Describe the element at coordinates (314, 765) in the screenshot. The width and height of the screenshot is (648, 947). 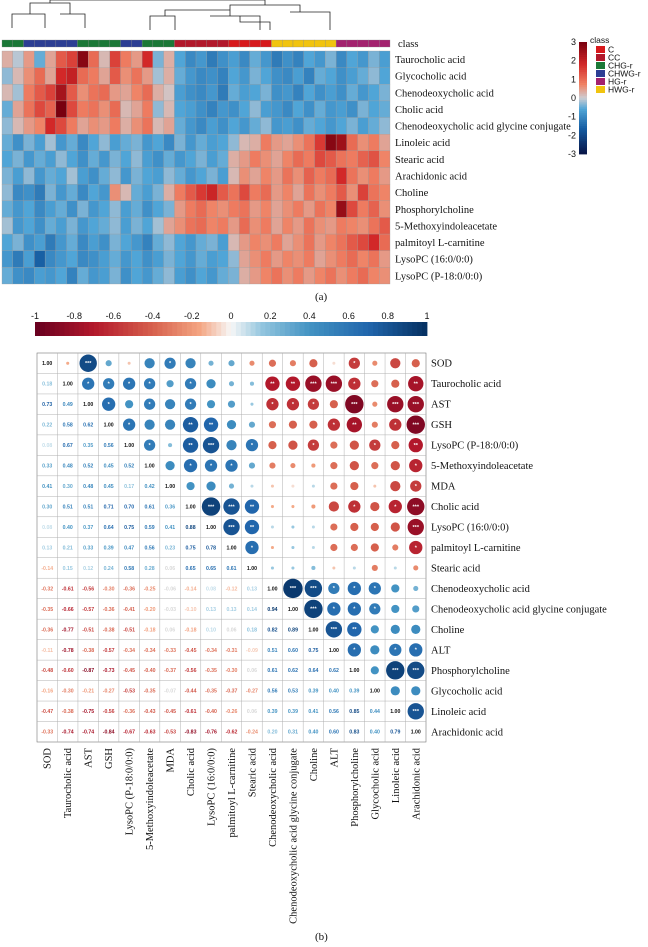
I see `correlation-column-label: Choline` at that location.